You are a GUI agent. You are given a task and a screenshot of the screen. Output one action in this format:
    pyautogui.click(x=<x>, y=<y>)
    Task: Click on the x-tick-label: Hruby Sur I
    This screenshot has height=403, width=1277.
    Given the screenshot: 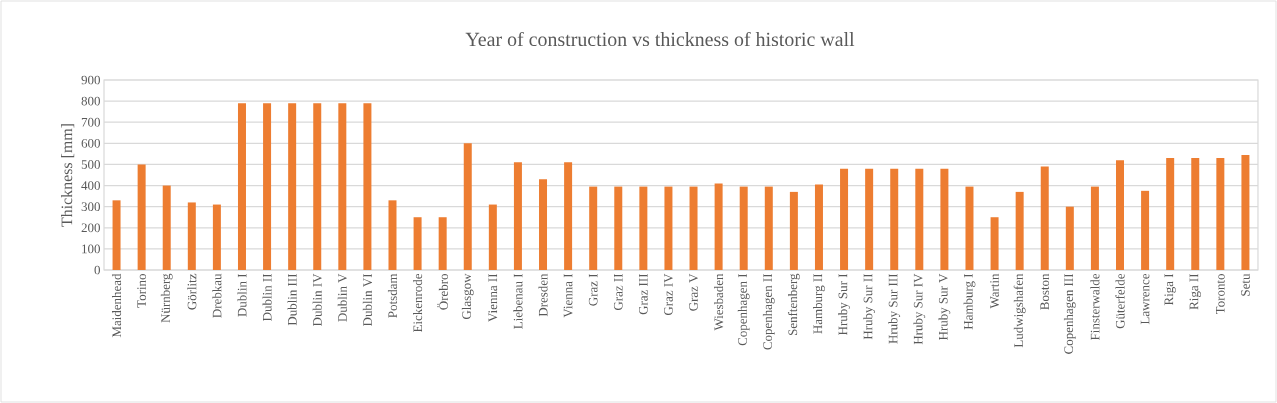 What is the action you would take?
    pyautogui.click(x=844, y=304)
    